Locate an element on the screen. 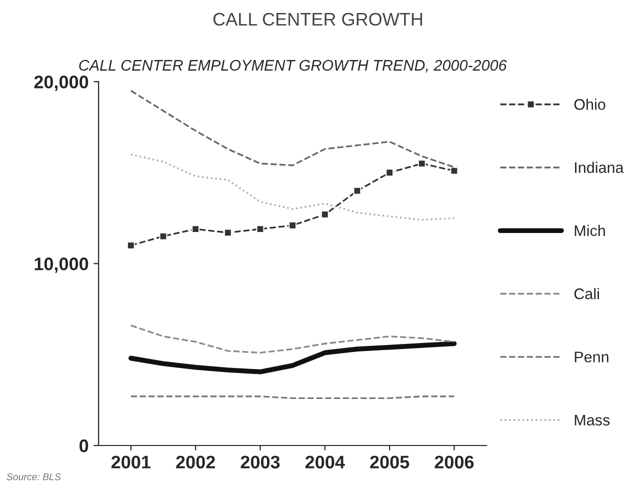 This screenshot has height=495, width=636. legend-label: Penn is located at coordinates (591, 357).